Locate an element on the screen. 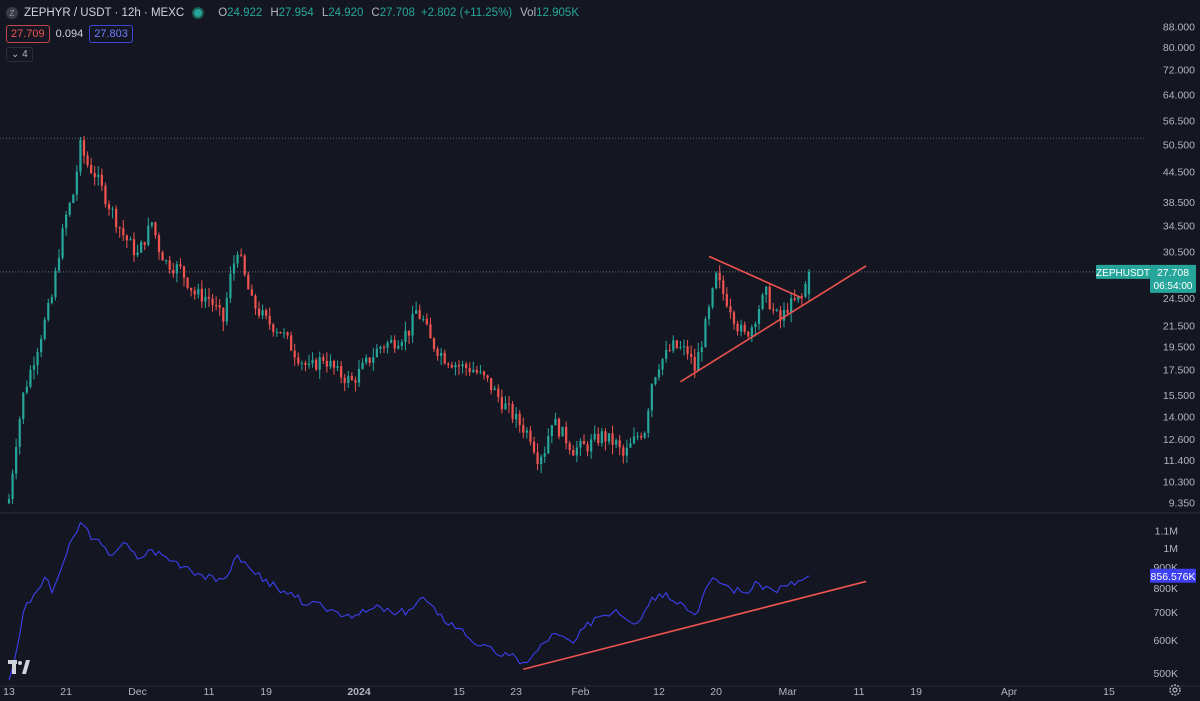 The height and width of the screenshot is (701, 1200). time-axis-tick: Apr is located at coordinates (1009, 692).